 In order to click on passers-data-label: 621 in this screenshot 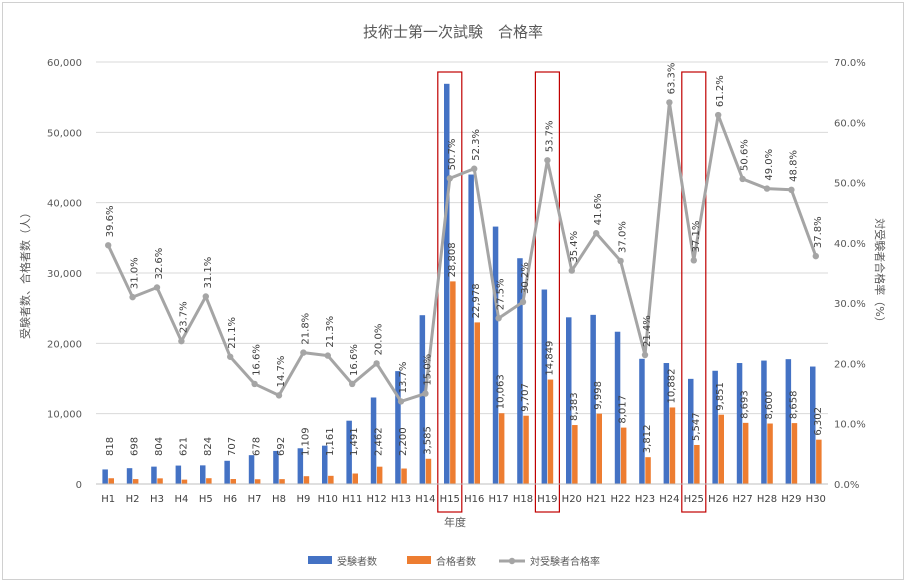, I will do `click(183, 446)`.